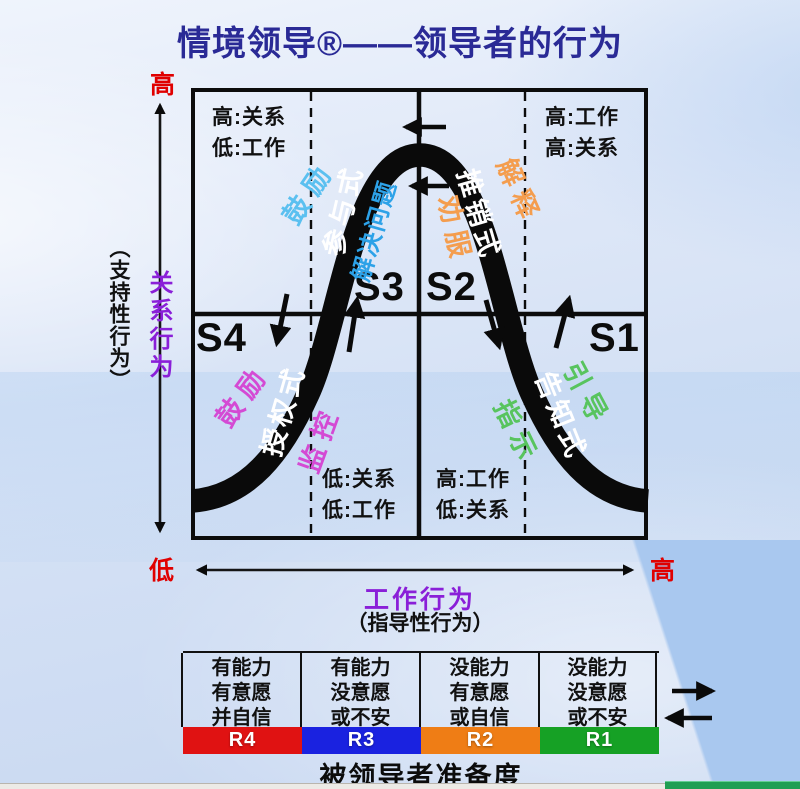  Describe the element at coordinates (599, 740) in the screenshot. I see `readiness-code-r1: R1` at that location.